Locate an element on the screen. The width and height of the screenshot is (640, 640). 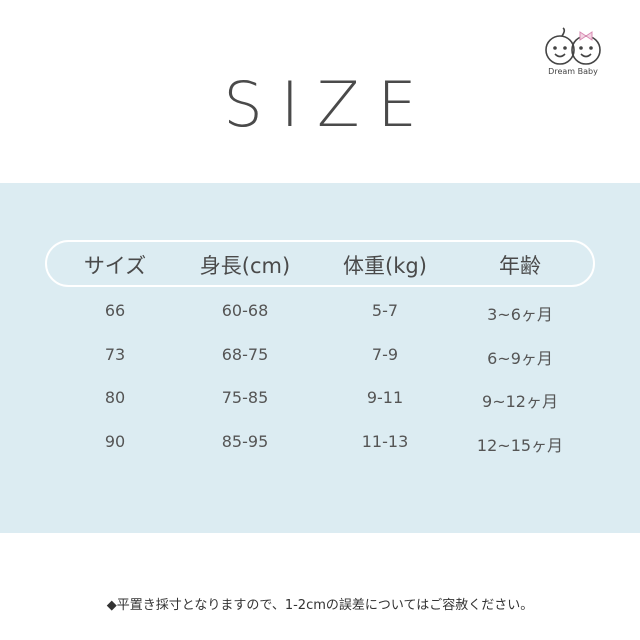
table-header-row is located at coordinates (320, 263).